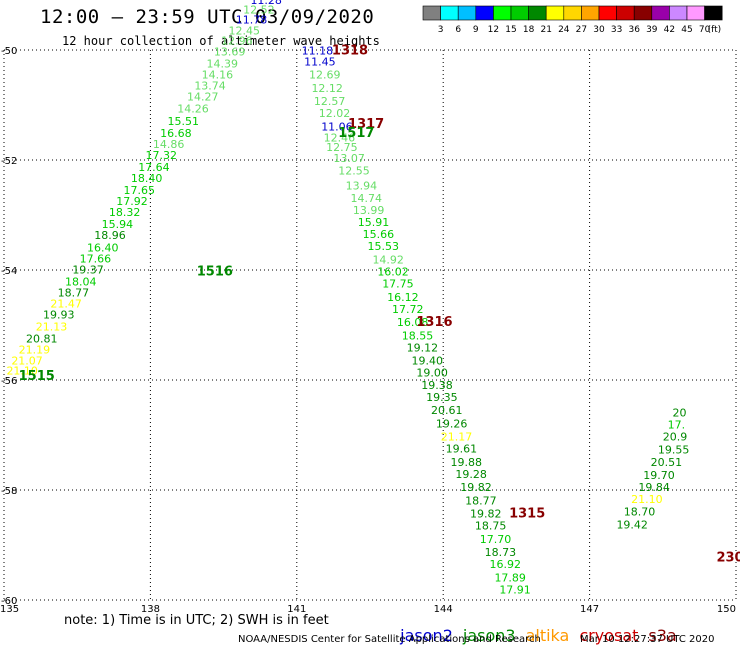 This screenshot has width=740, height=650. What do you see at coordinates (437, 385) in the screenshot?
I see `wave-height-label: 19.38` at bounding box center [437, 385].